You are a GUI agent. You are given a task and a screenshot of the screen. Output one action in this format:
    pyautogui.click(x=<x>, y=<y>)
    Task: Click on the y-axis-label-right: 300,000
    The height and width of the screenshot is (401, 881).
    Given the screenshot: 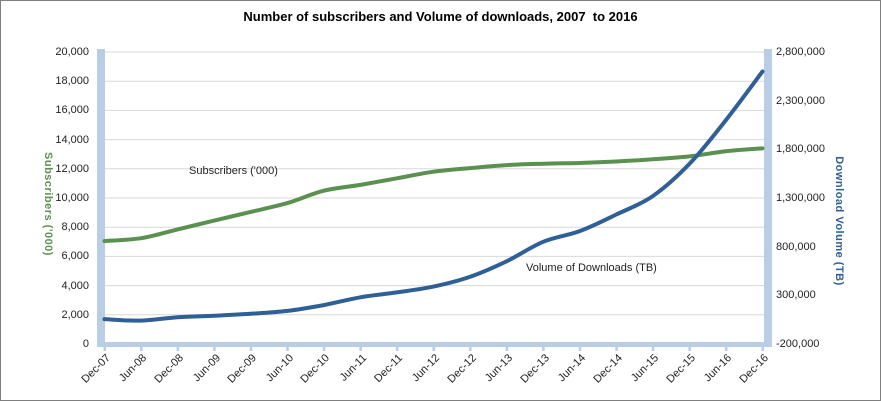 What is the action you would take?
    pyautogui.click(x=796, y=295)
    